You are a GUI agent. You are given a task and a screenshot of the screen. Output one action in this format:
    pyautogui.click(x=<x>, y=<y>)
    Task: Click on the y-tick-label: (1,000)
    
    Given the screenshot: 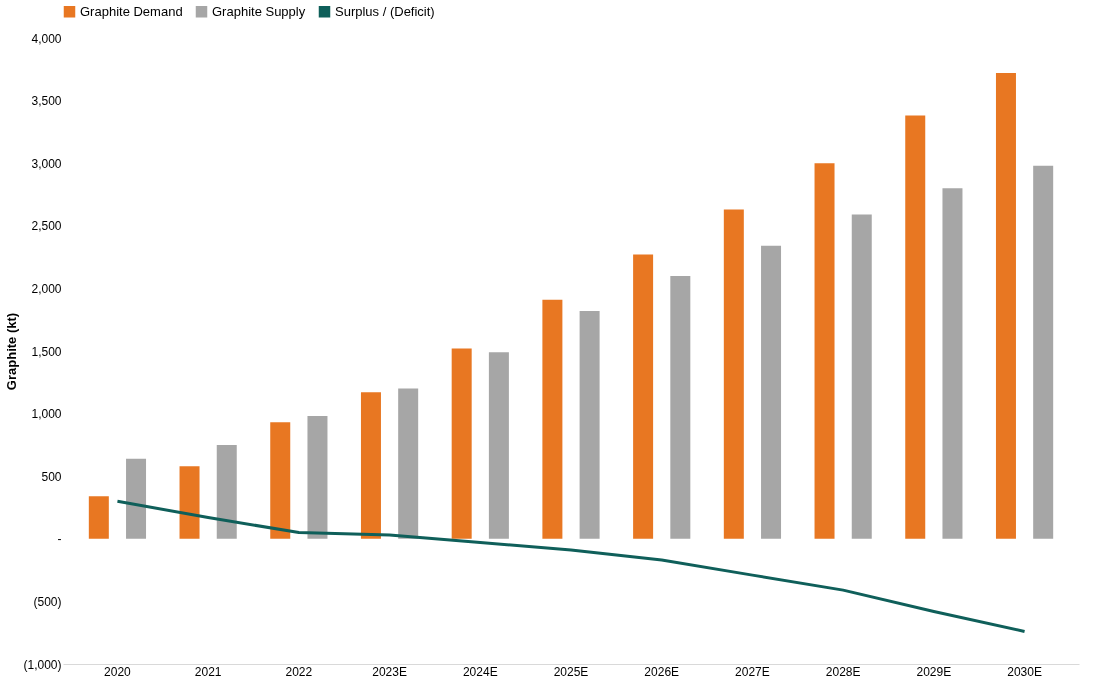 What is the action you would take?
    pyautogui.click(x=42, y=664)
    